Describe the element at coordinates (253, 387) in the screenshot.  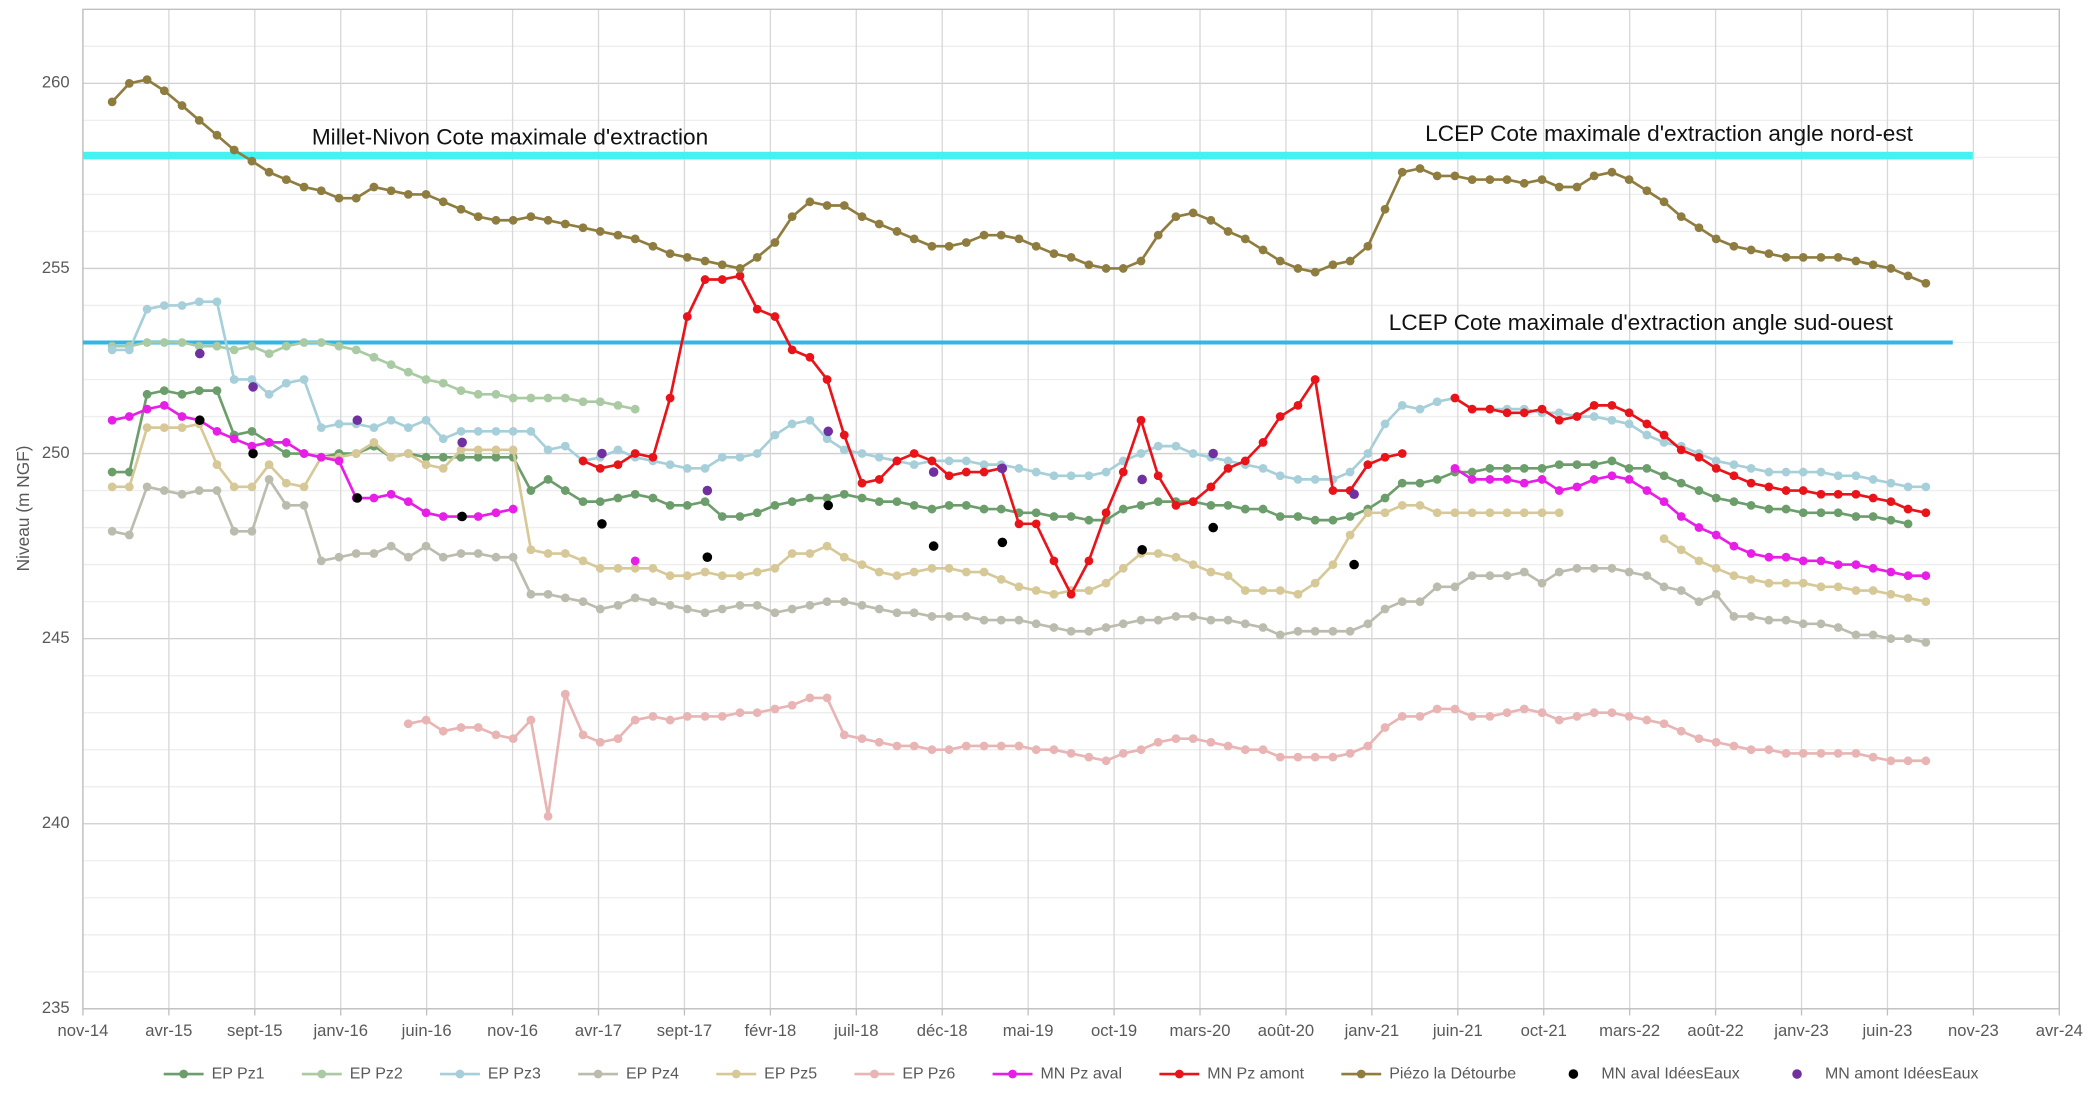
I see `scatter-point` at that location.